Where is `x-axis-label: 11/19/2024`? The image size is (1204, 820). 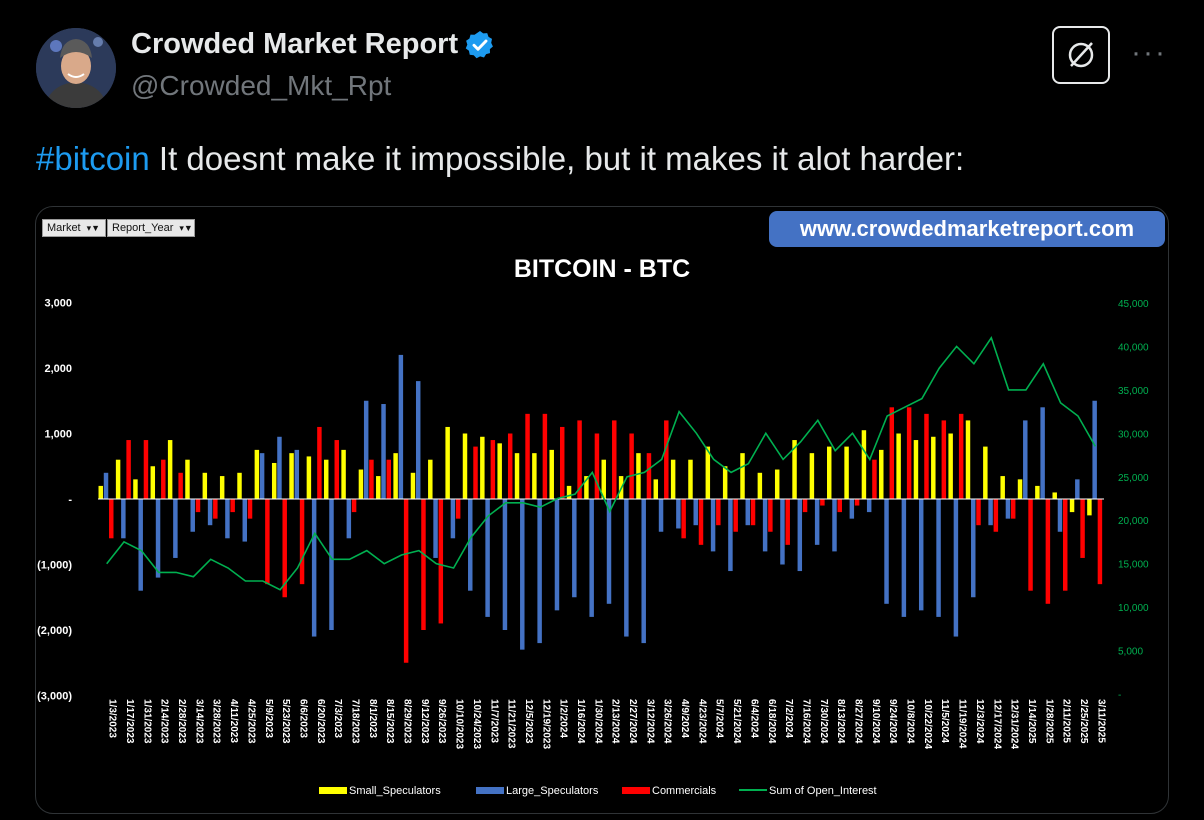 x-axis-label: 11/19/2024 is located at coordinates (962, 724).